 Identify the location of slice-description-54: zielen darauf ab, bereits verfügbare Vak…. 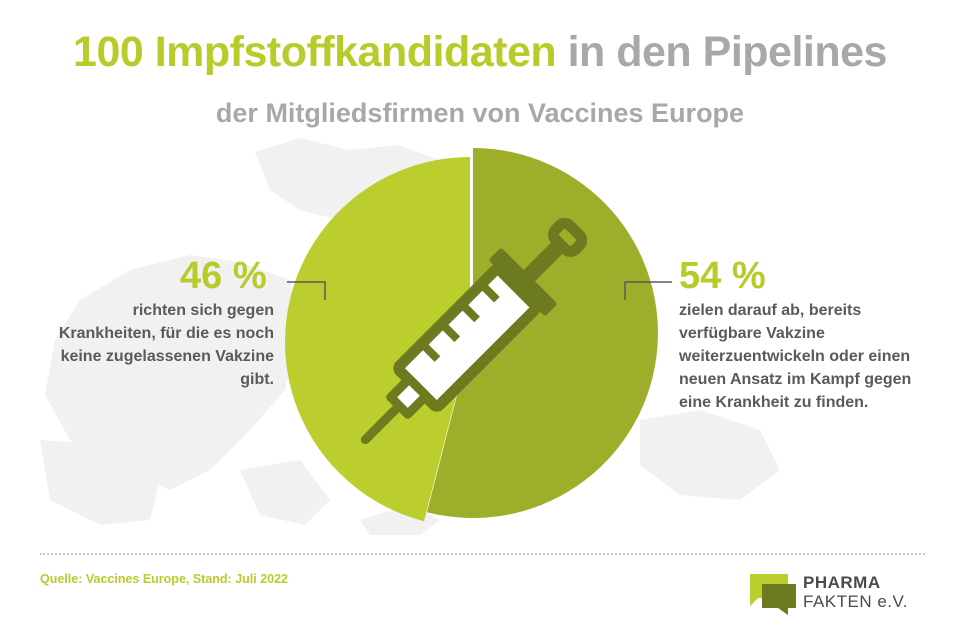
(795, 356).